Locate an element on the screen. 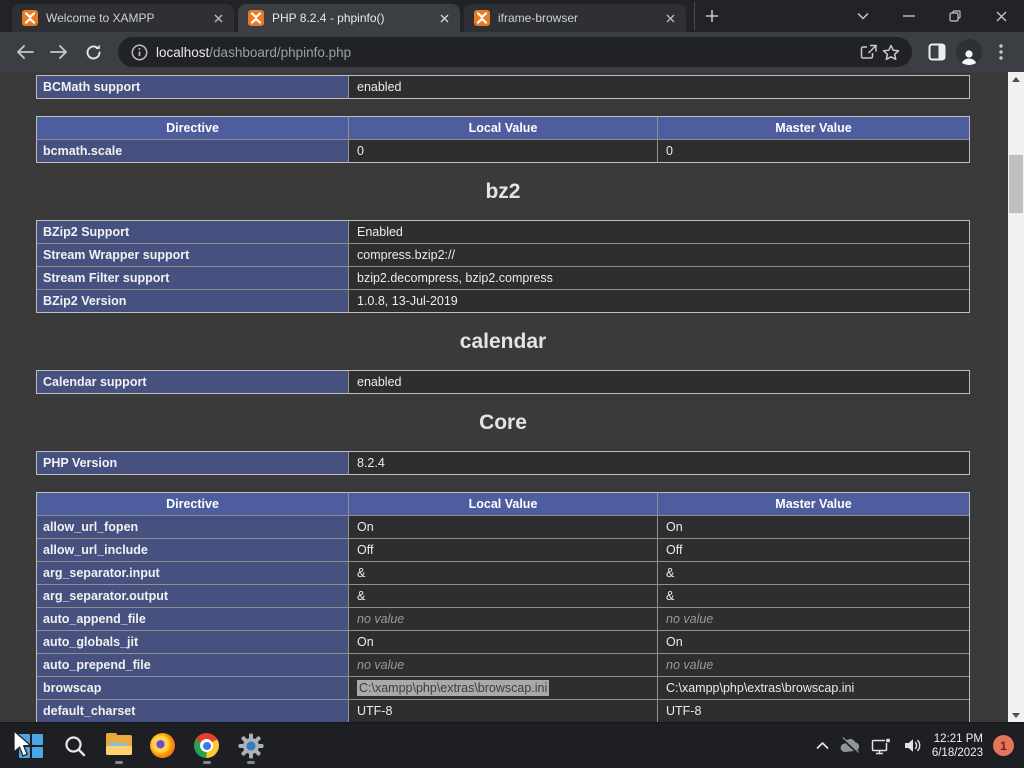 This screenshot has height=768, width=1024. window-controls is located at coordinates (932, 16).